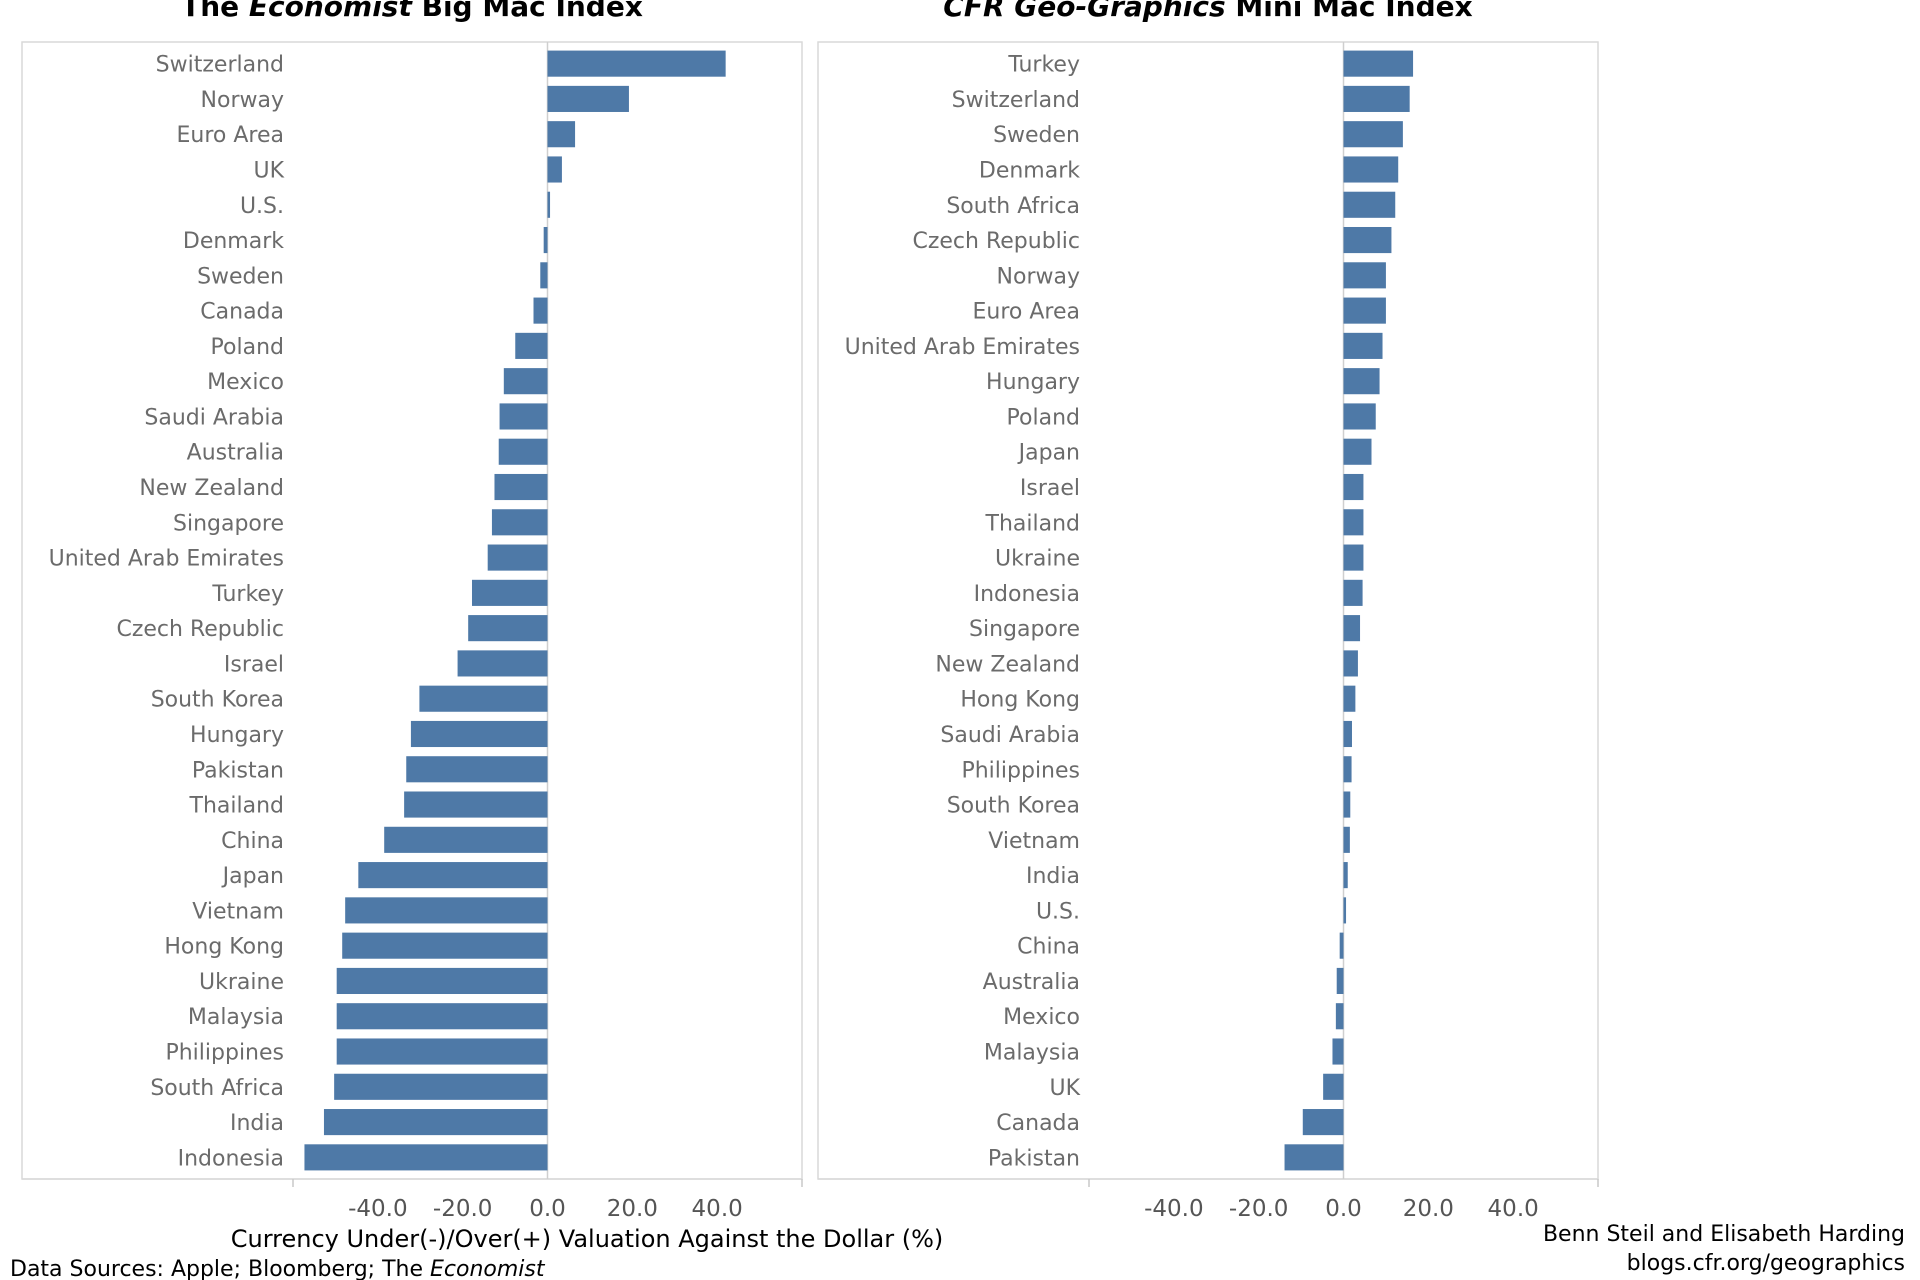 The height and width of the screenshot is (1280, 1920). What do you see at coordinates (466, 839) in the screenshot?
I see `bar-china` at bounding box center [466, 839].